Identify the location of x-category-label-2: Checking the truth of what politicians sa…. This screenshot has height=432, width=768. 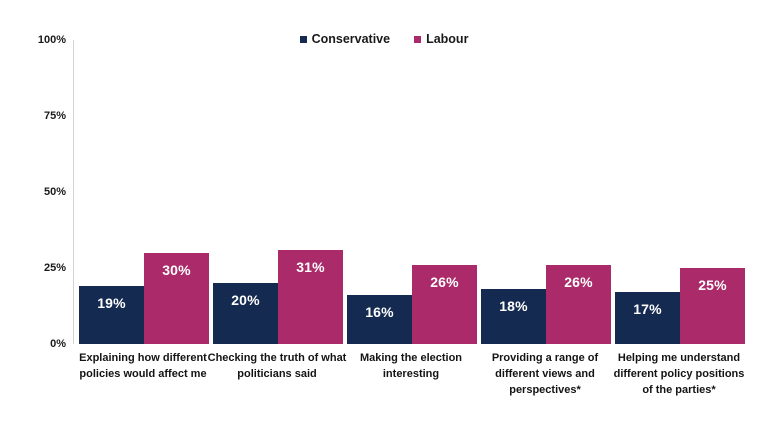
(277, 366).